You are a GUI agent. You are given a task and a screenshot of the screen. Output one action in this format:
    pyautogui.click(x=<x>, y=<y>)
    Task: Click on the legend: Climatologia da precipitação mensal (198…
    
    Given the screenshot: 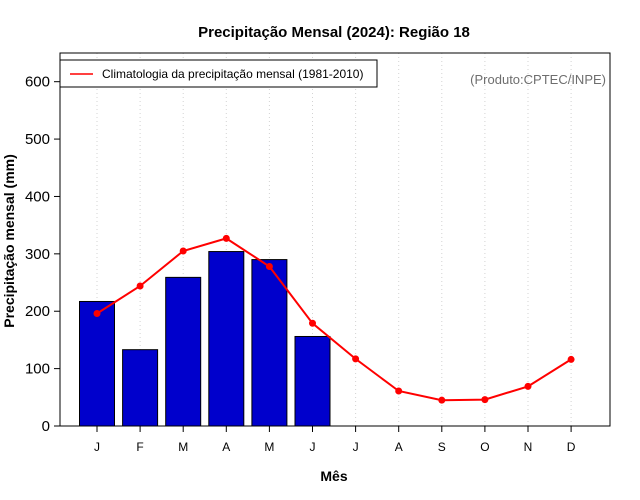 What is the action you would take?
    pyautogui.click(x=218, y=73)
    